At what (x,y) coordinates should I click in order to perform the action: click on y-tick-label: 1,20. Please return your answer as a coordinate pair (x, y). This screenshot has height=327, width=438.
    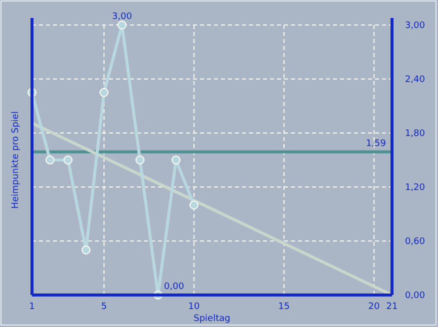
    Looking at the image, I should click on (415, 188).